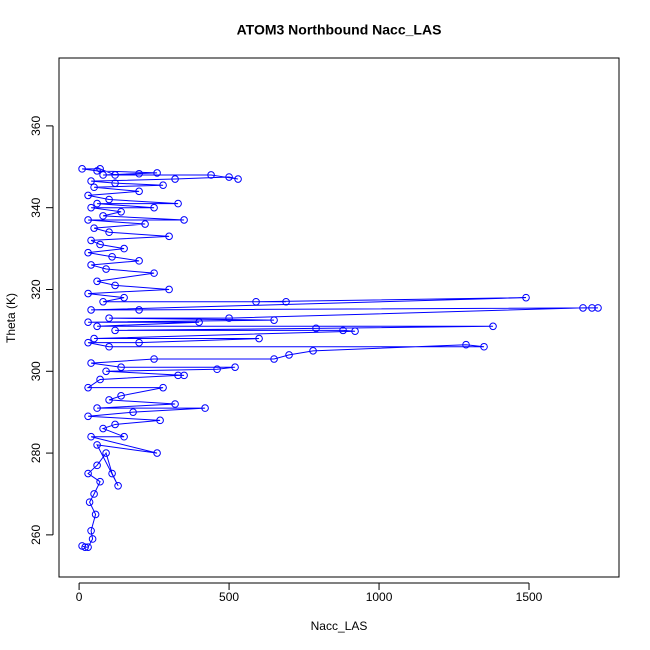  Describe the element at coordinates (11, 318) in the screenshot. I see `y-axis-label: Theta (K)` at that location.